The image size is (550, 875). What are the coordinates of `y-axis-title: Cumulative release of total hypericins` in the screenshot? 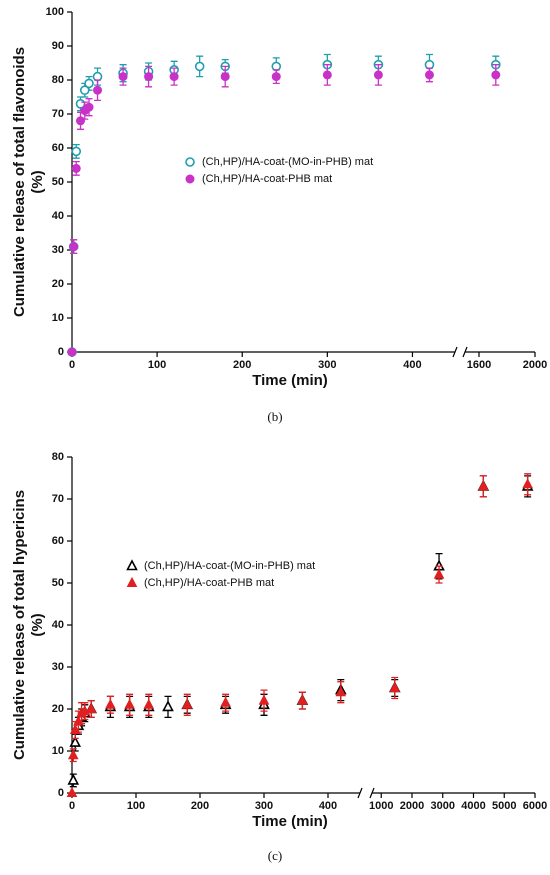 It's located at (19, 625).